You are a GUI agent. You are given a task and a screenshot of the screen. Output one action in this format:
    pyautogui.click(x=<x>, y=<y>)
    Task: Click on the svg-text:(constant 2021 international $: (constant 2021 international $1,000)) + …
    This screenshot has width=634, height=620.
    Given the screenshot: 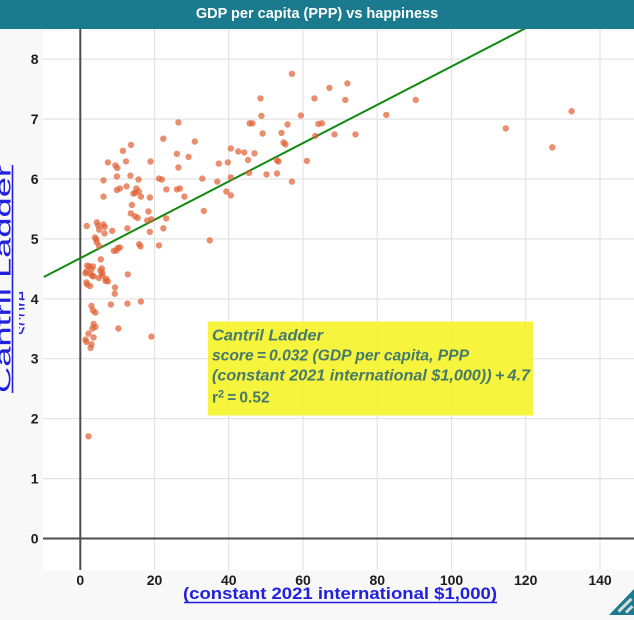 What is the action you would take?
    pyautogui.click(x=371, y=376)
    